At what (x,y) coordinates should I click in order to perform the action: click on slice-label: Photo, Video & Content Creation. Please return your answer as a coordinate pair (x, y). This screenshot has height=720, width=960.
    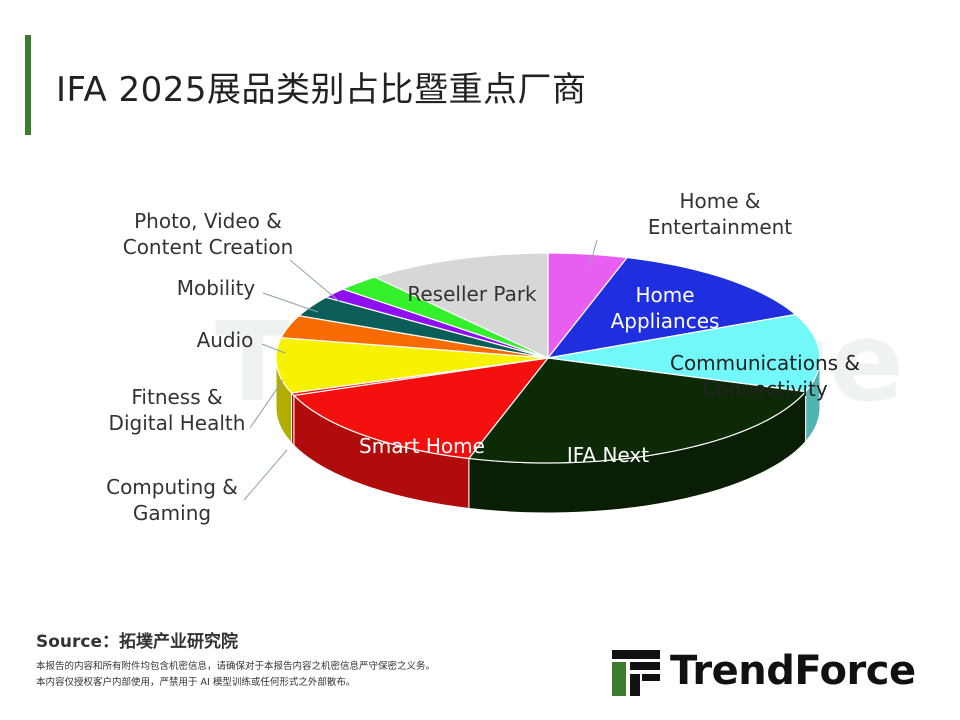
    Looking at the image, I should click on (208, 234).